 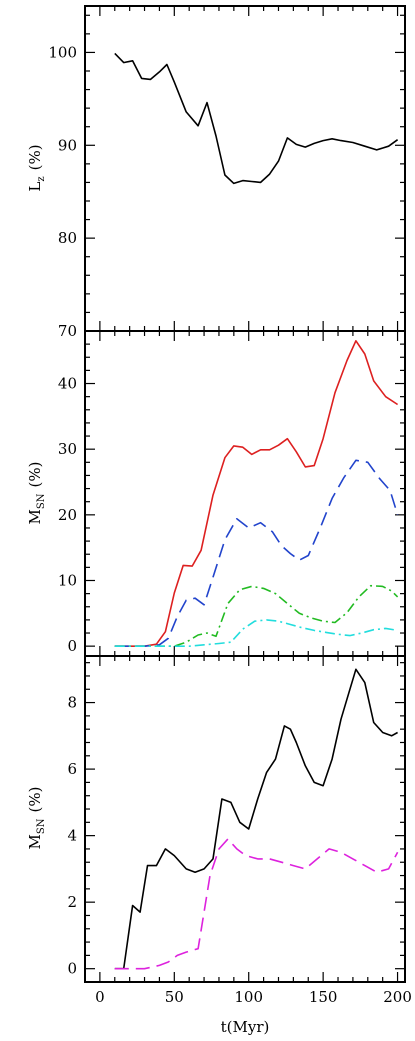 What do you see at coordinates (67, 384) in the screenshot?
I see `y-tick-label: 40` at bounding box center [67, 384].